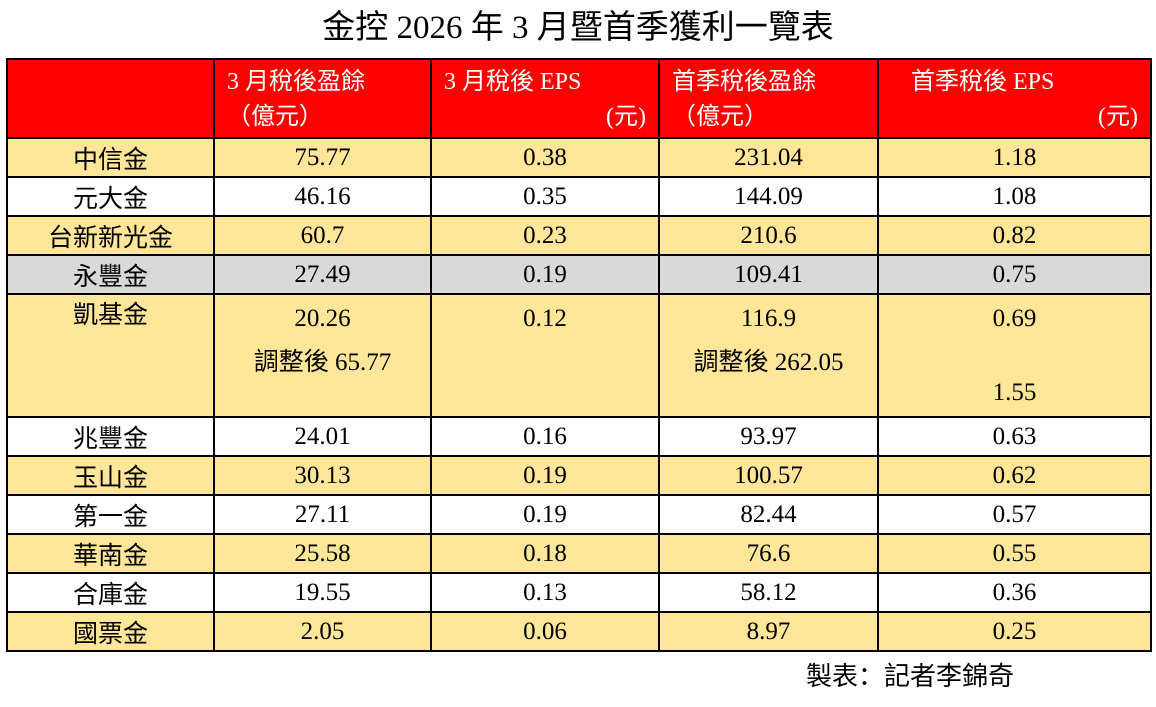 Image resolution: width=1156 pixels, height=707 pixels. I want to click on header-cell-march-eps: 3 月稅後 EPS (元), so click(545, 98).